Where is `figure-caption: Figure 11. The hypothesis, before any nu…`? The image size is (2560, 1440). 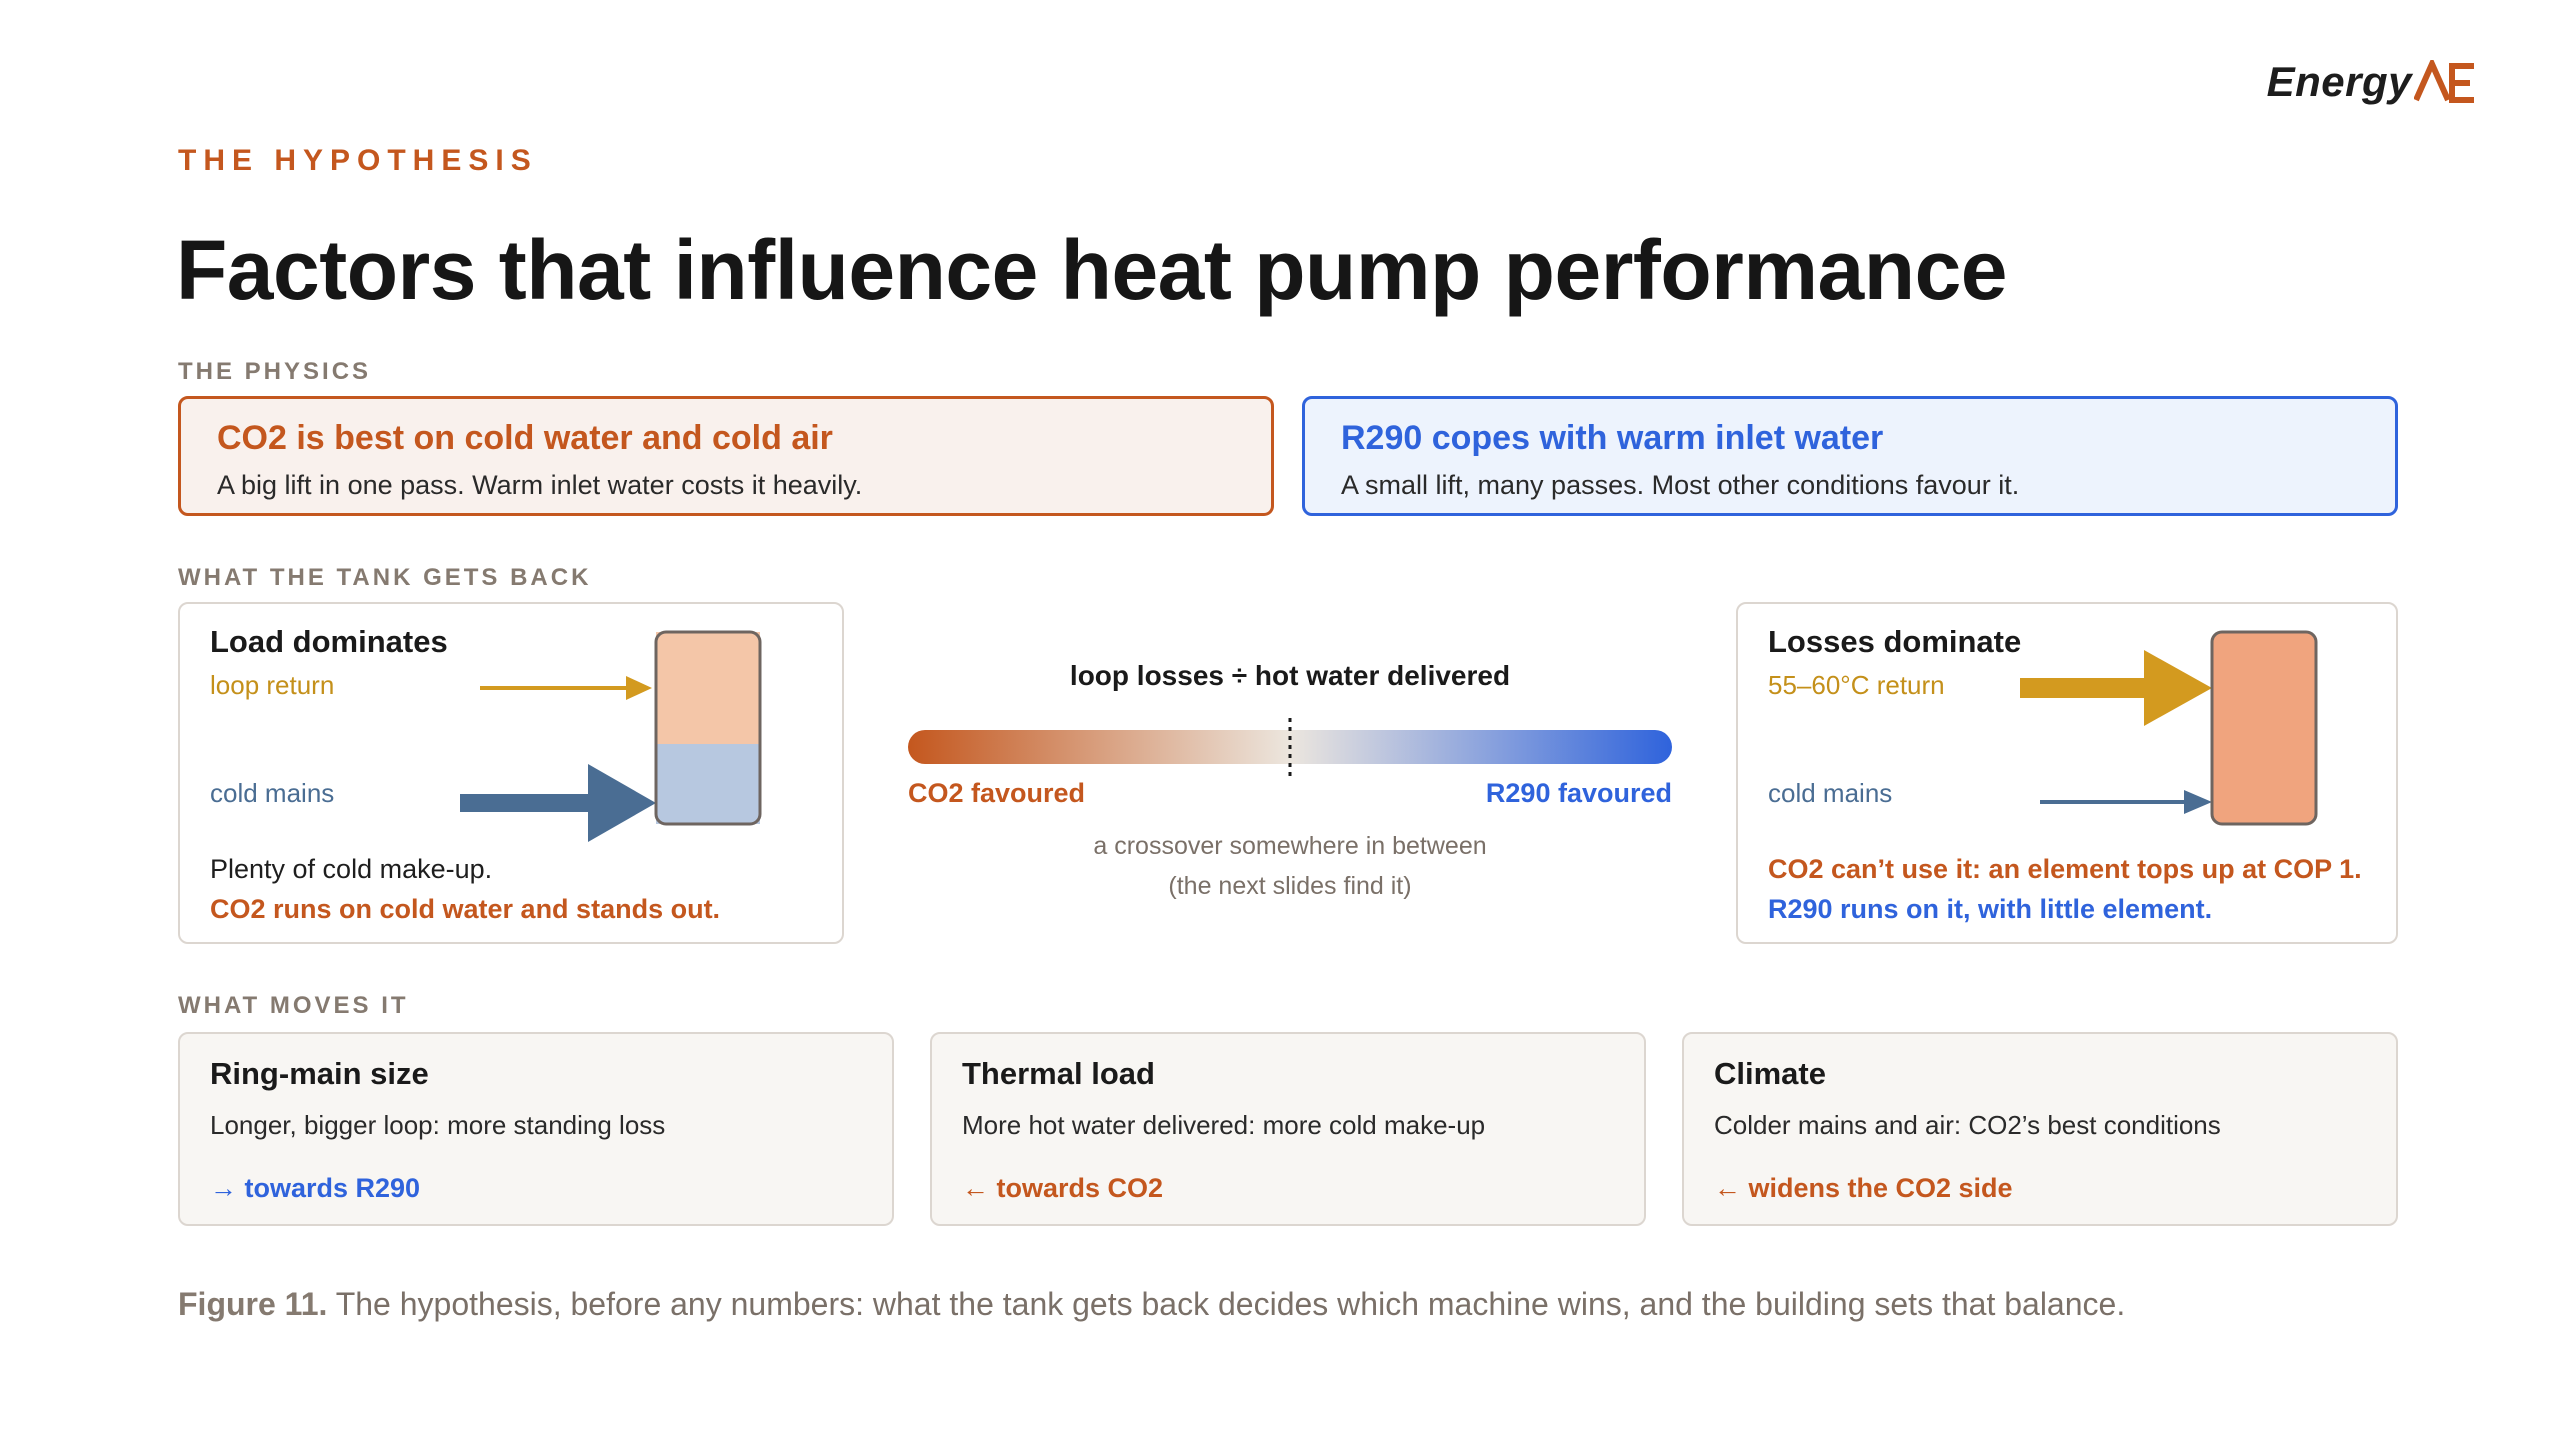
figure-caption: Figure 11. The hypothesis, before any nu… is located at coordinates (1151, 1304).